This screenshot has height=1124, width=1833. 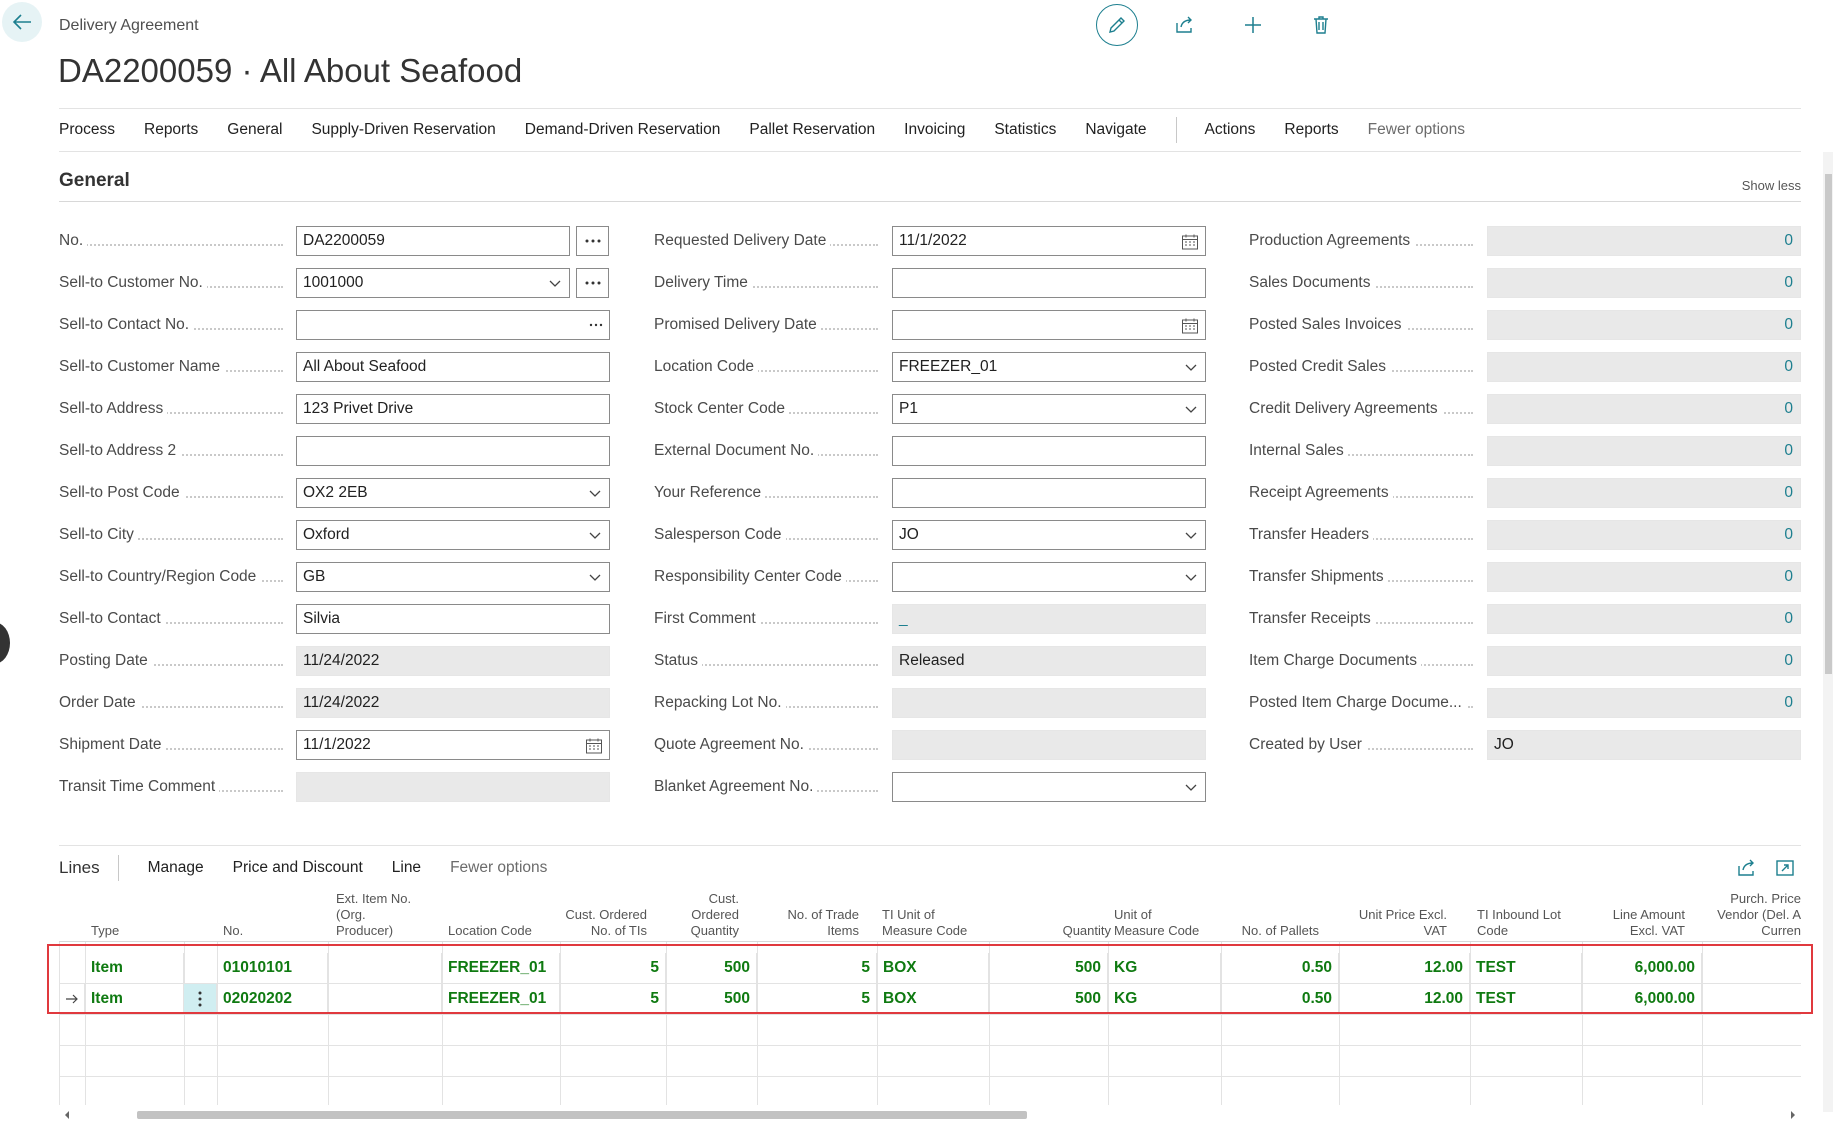 I want to click on sell-to-contact-field: Silvia, so click(x=453, y=619).